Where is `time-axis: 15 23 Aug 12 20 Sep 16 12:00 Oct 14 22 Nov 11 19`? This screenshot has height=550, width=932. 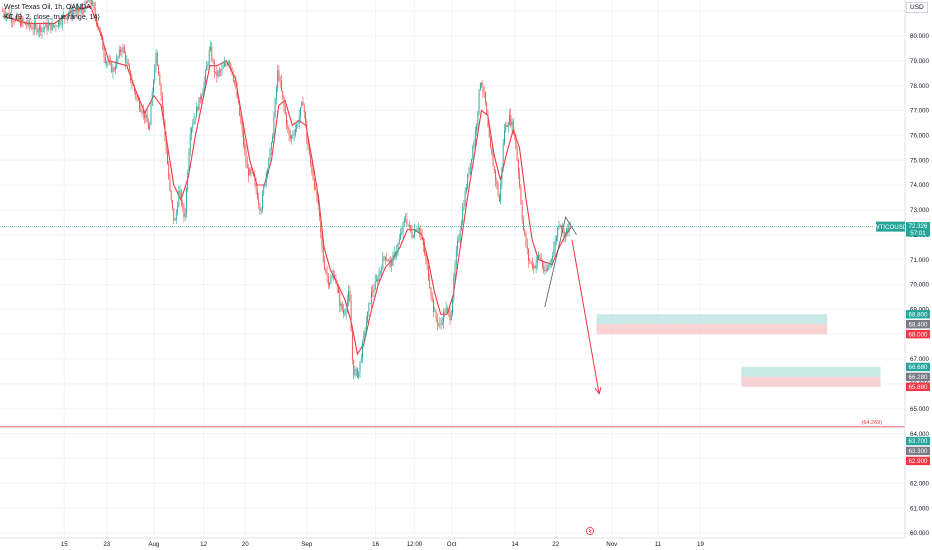
time-axis: 15 23 Aug 12 20 Sep 16 12:00 Oct 14 22 Nov 11 19 is located at coordinates (452, 538).